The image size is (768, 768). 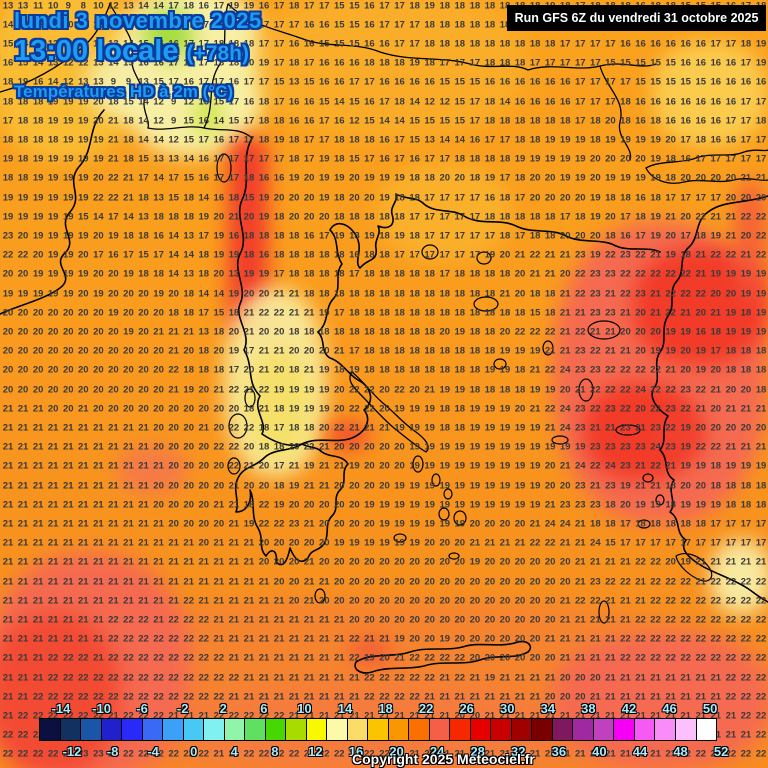 I want to click on temp-value: 12, so click(x=98, y=25).